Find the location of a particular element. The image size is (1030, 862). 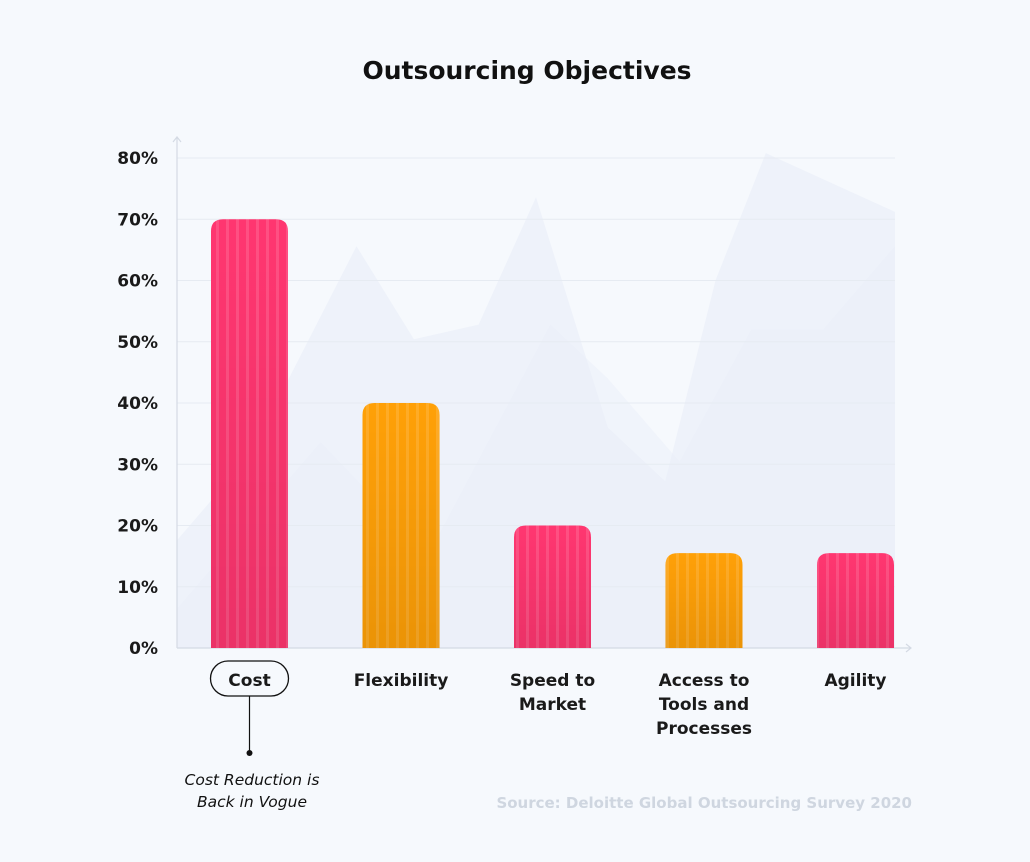

x-tick-label-line: Agility is located at coordinates (855, 681).